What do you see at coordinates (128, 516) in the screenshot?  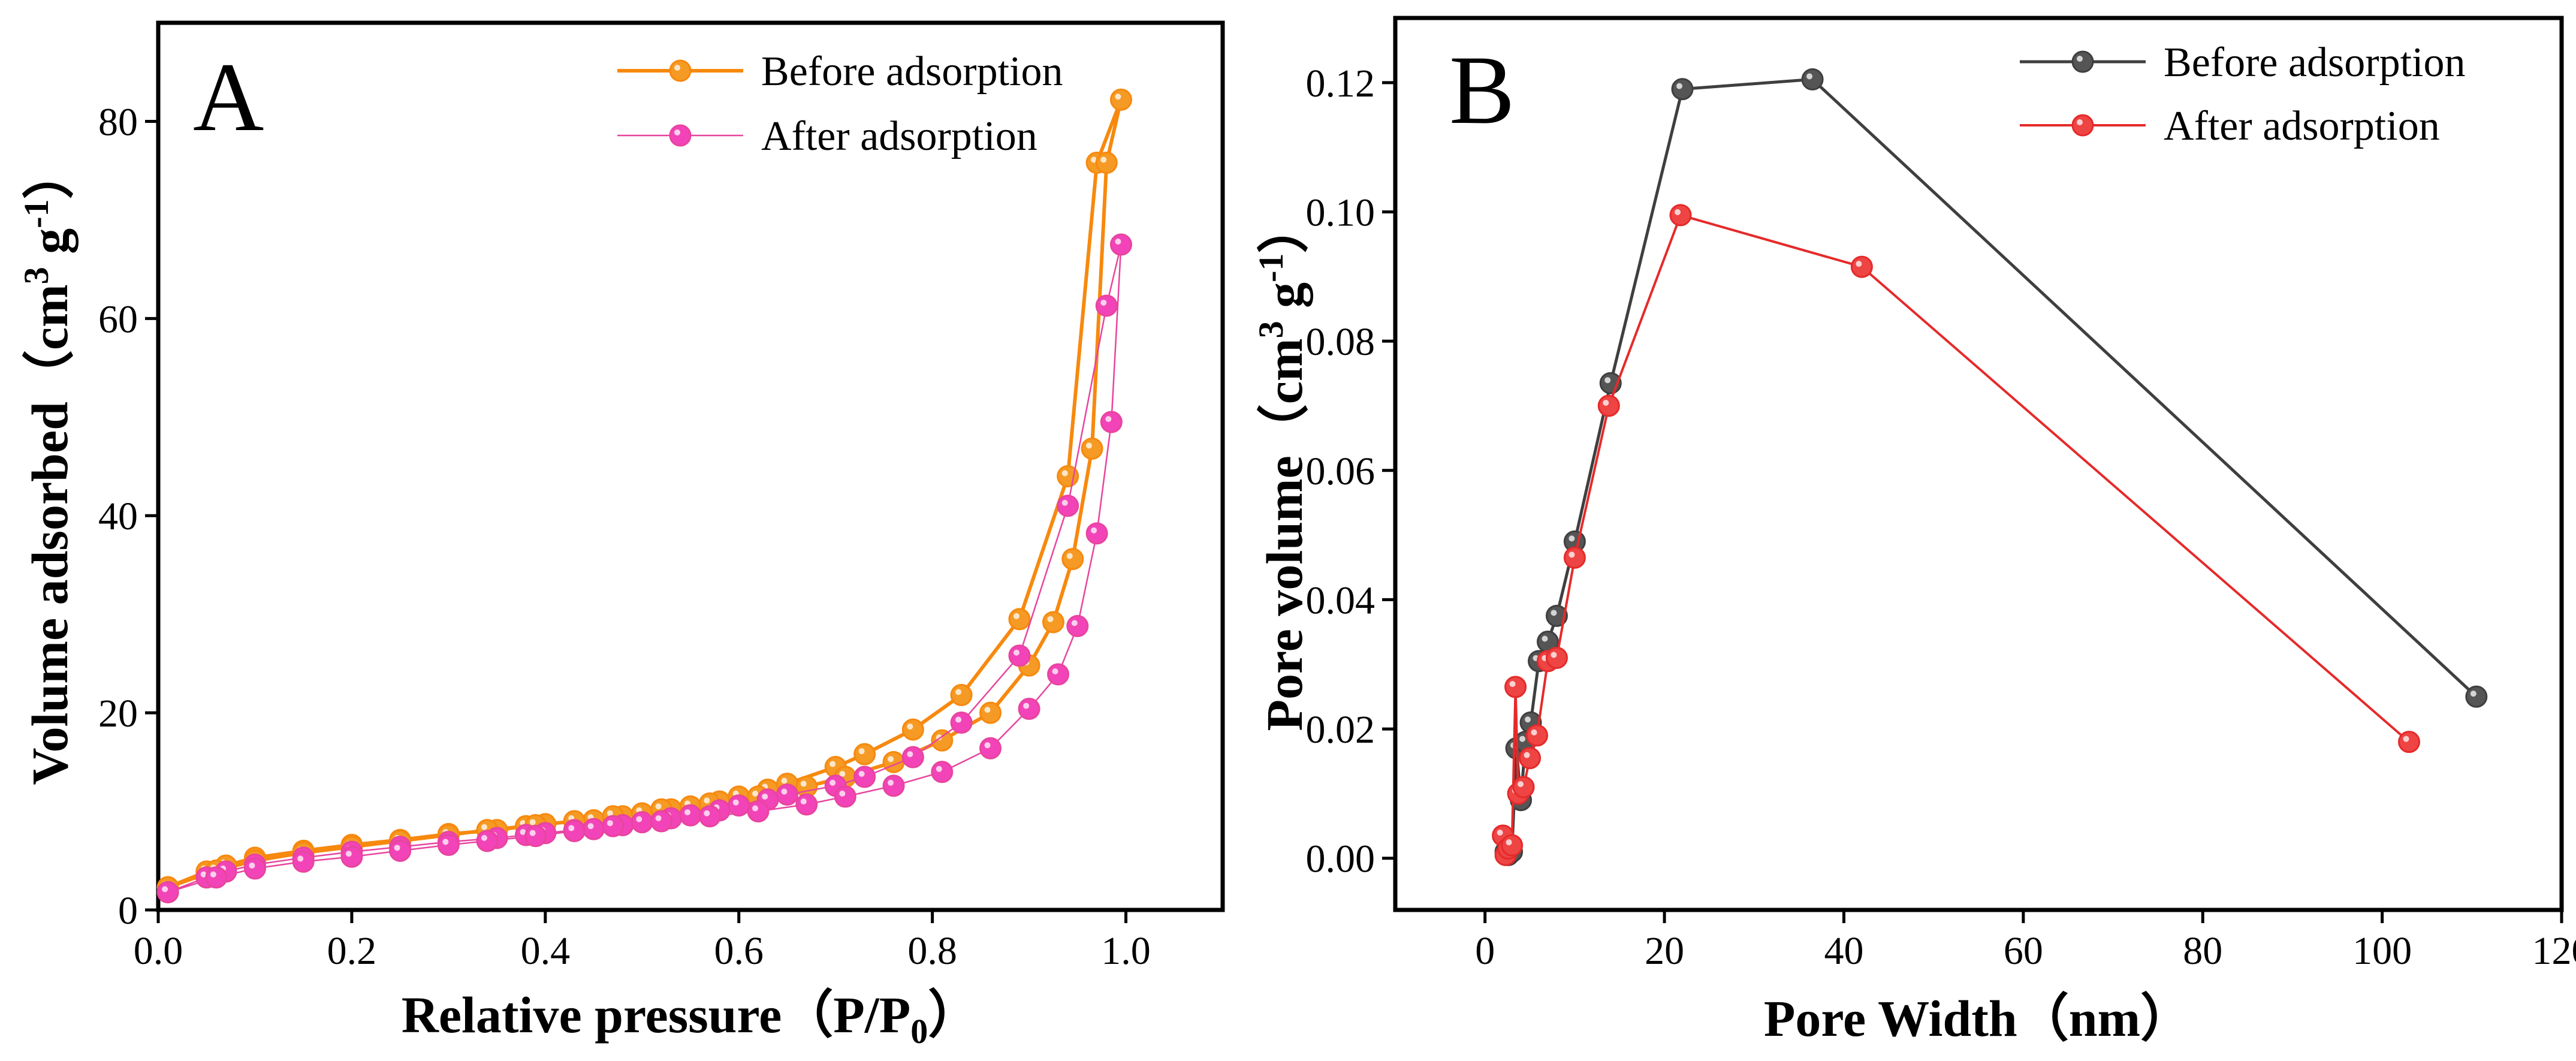 I see `chart-a-y-axis: 0 20 40 60 80` at bounding box center [128, 516].